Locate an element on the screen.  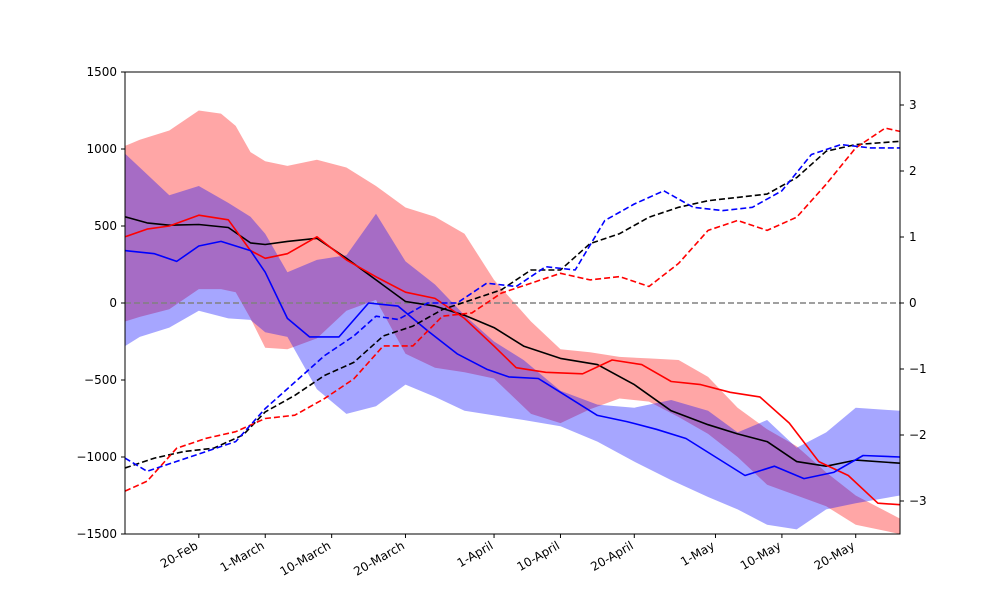
left-y-tick: 1500 is located at coordinates (105, 72).